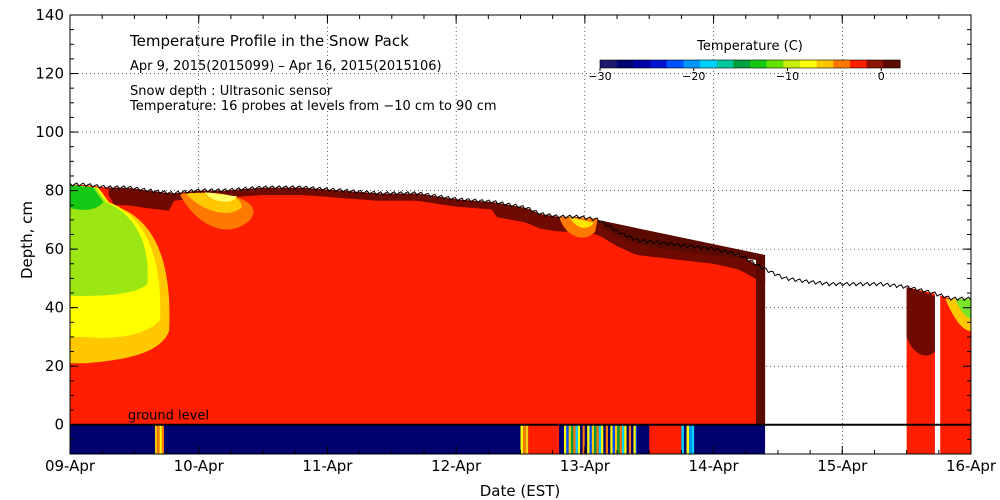 Image resolution: width=1000 pixels, height=500 pixels. What do you see at coordinates (54, 366) in the screenshot?
I see `y-tick-label: 20` at bounding box center [54, 366].